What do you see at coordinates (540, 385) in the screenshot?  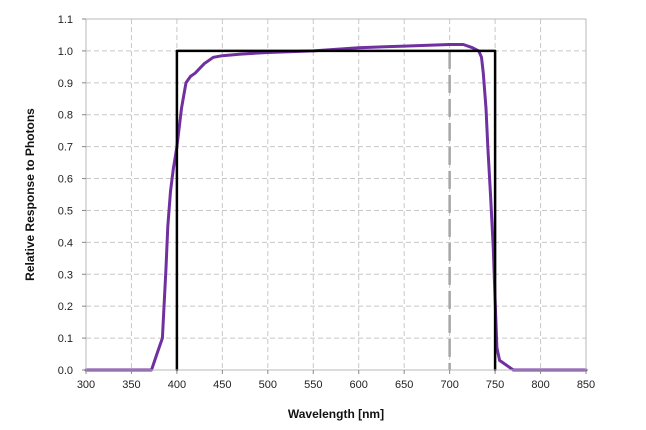 I see `x-tick-label: 800` at bounding box center [540, 385].